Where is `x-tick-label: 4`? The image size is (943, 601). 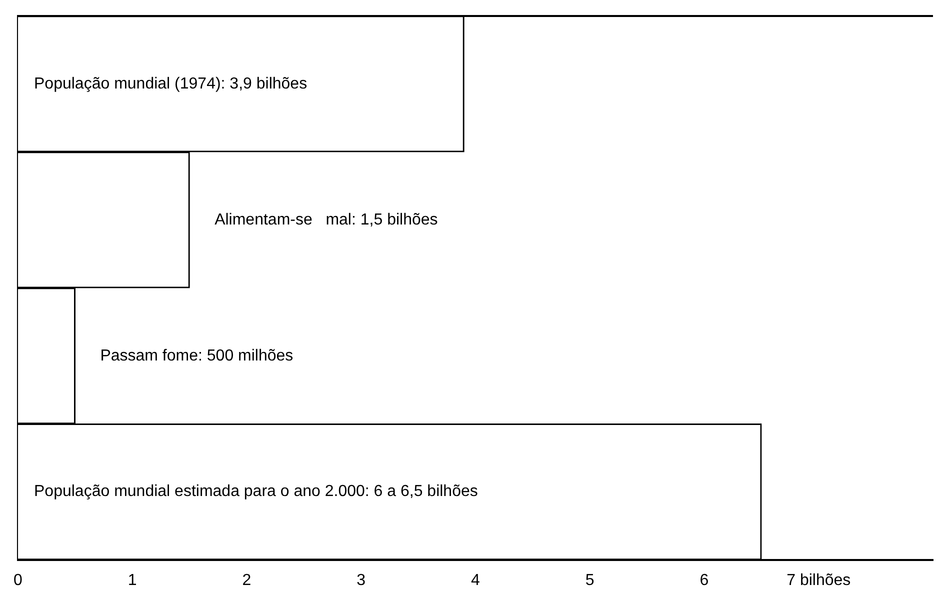
x-tick-label: 4 is located at coordinates (475, 580).